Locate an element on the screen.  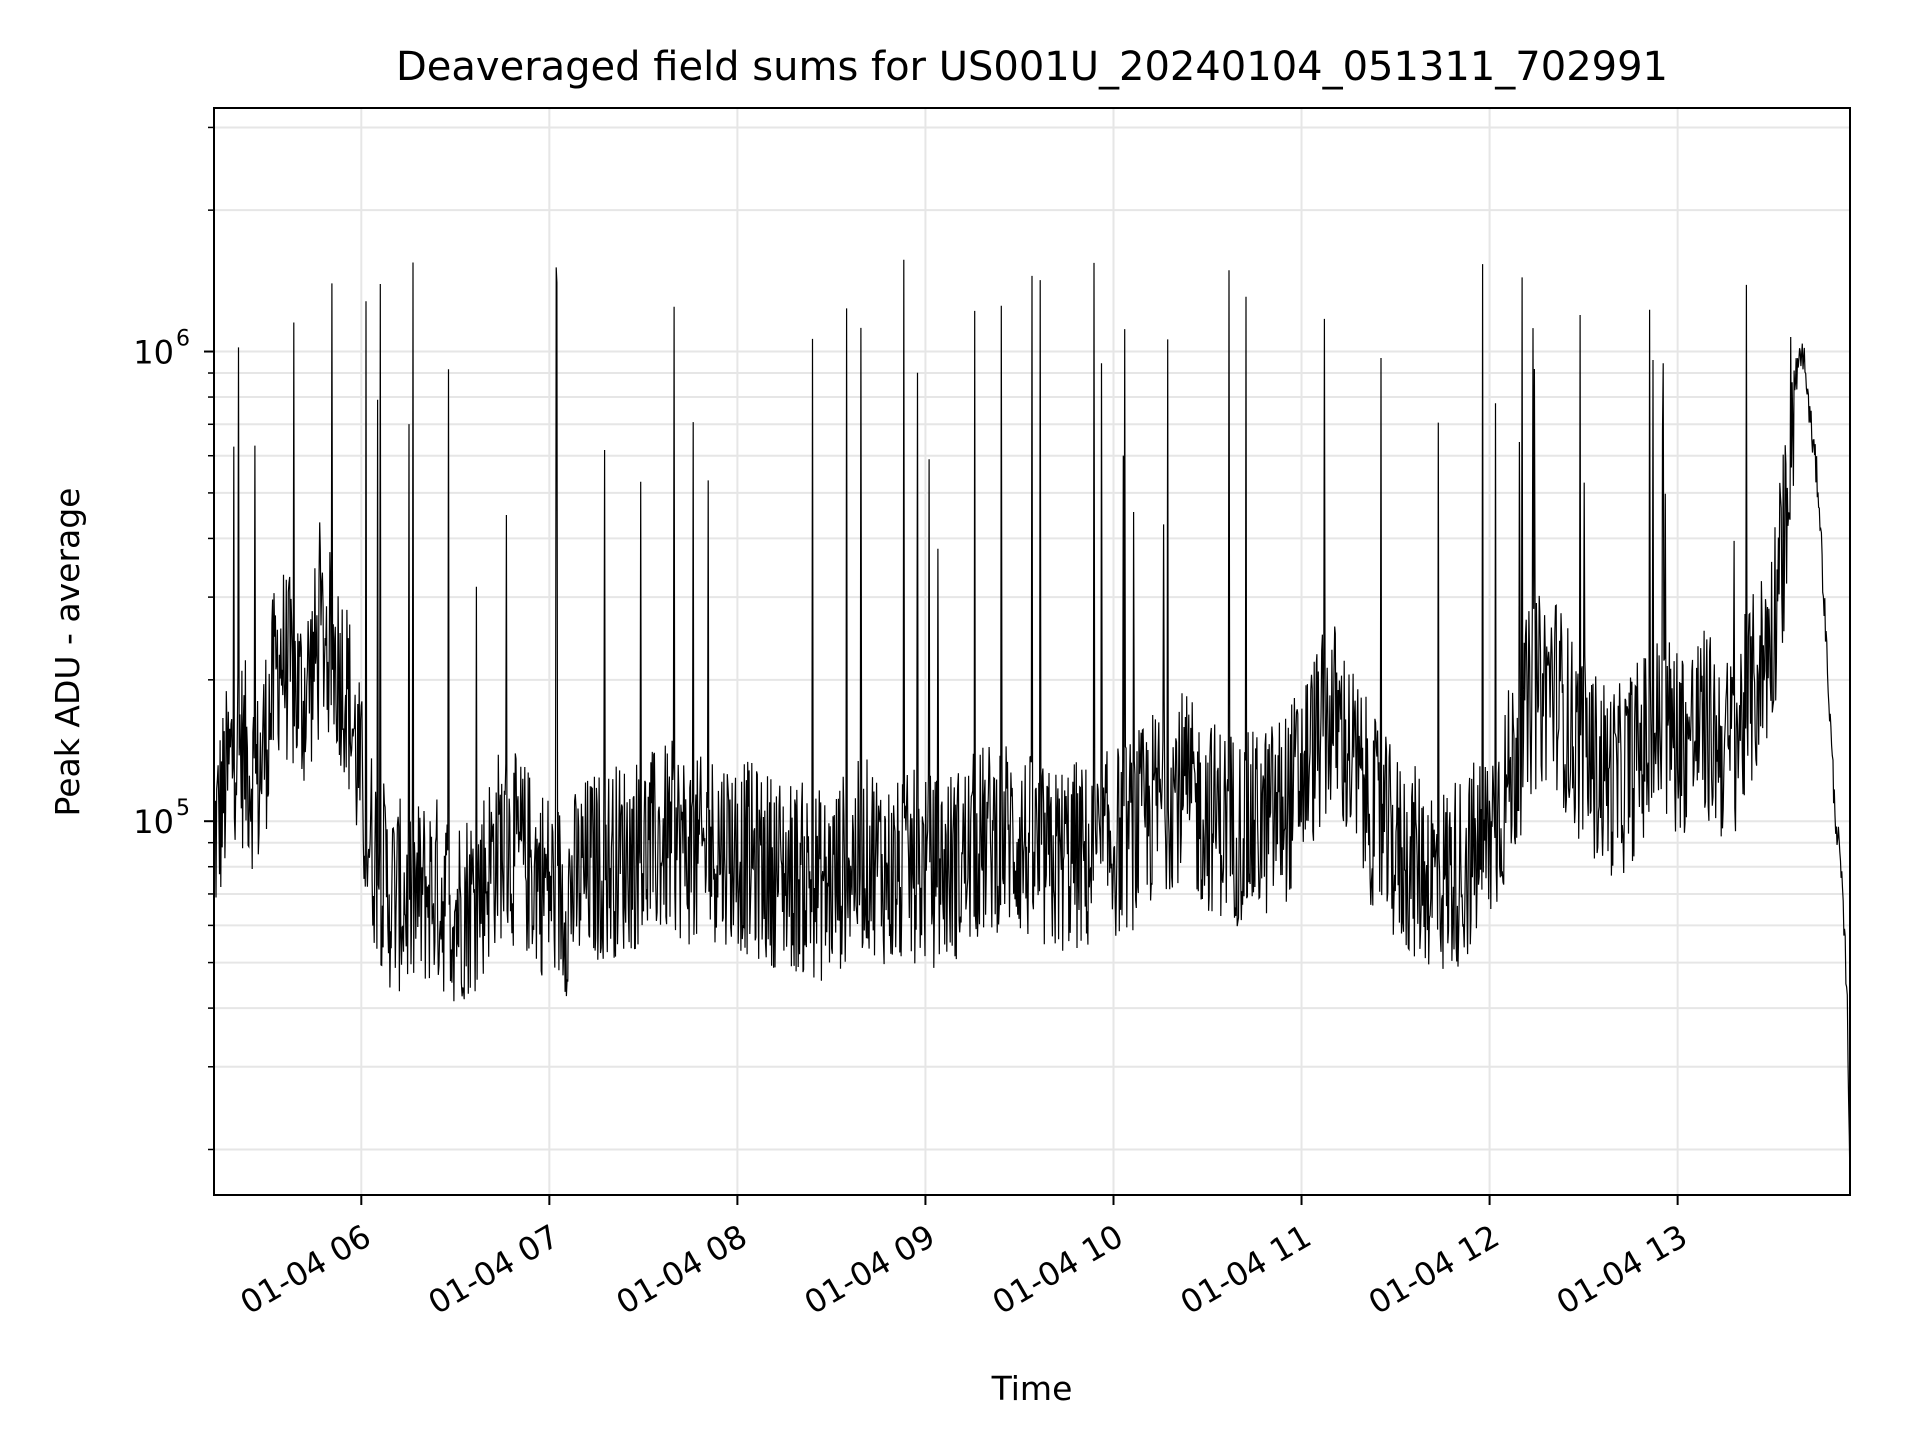
x-axis-label: Time is located at coordinates (1032, 1388).